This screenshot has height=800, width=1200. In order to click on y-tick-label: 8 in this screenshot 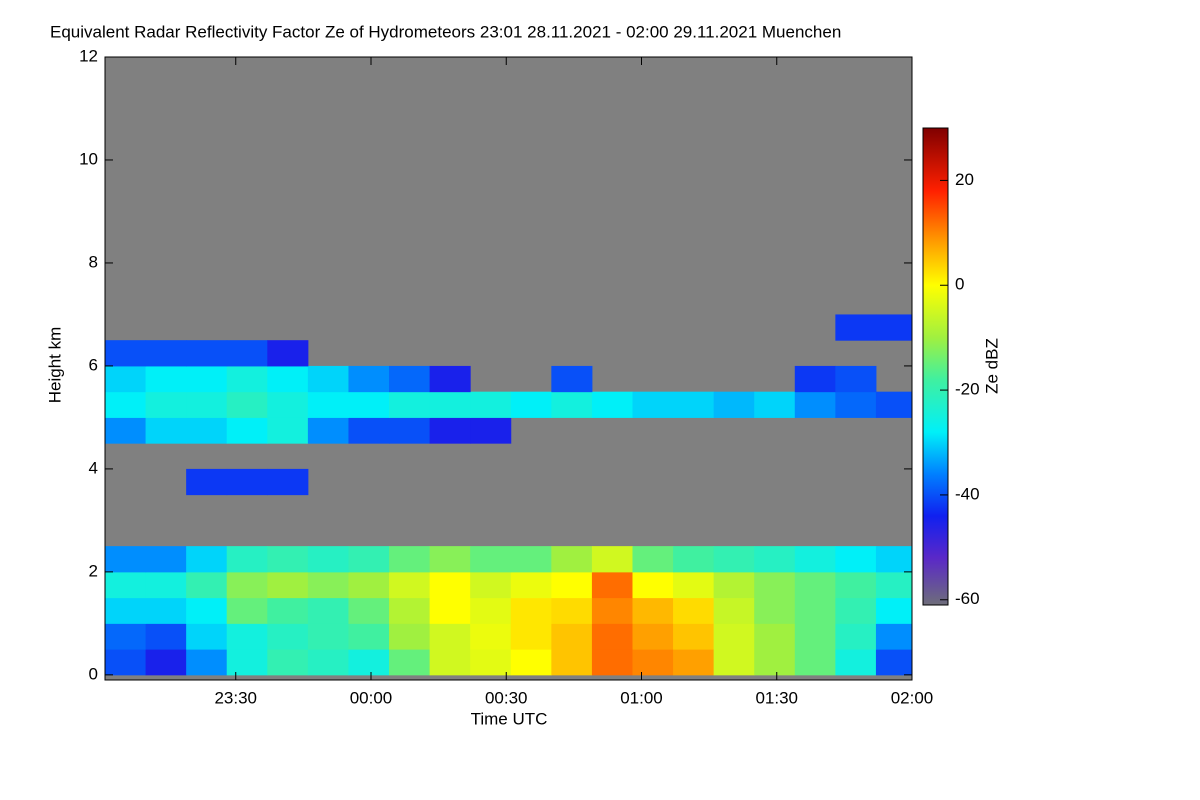, I will do `click(93, 261)`.